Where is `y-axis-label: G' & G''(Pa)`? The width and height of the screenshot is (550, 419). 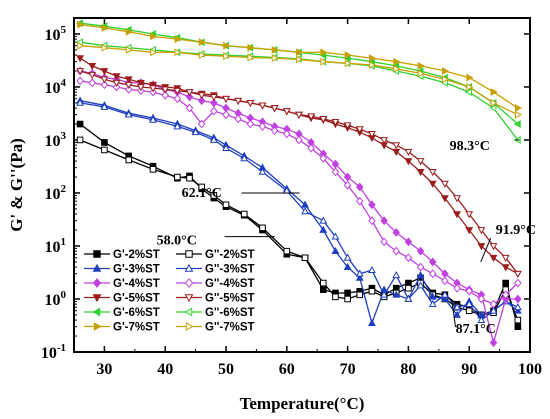 y-axis-label: G' & G''(Pa) is located at coordinates (16, 184).